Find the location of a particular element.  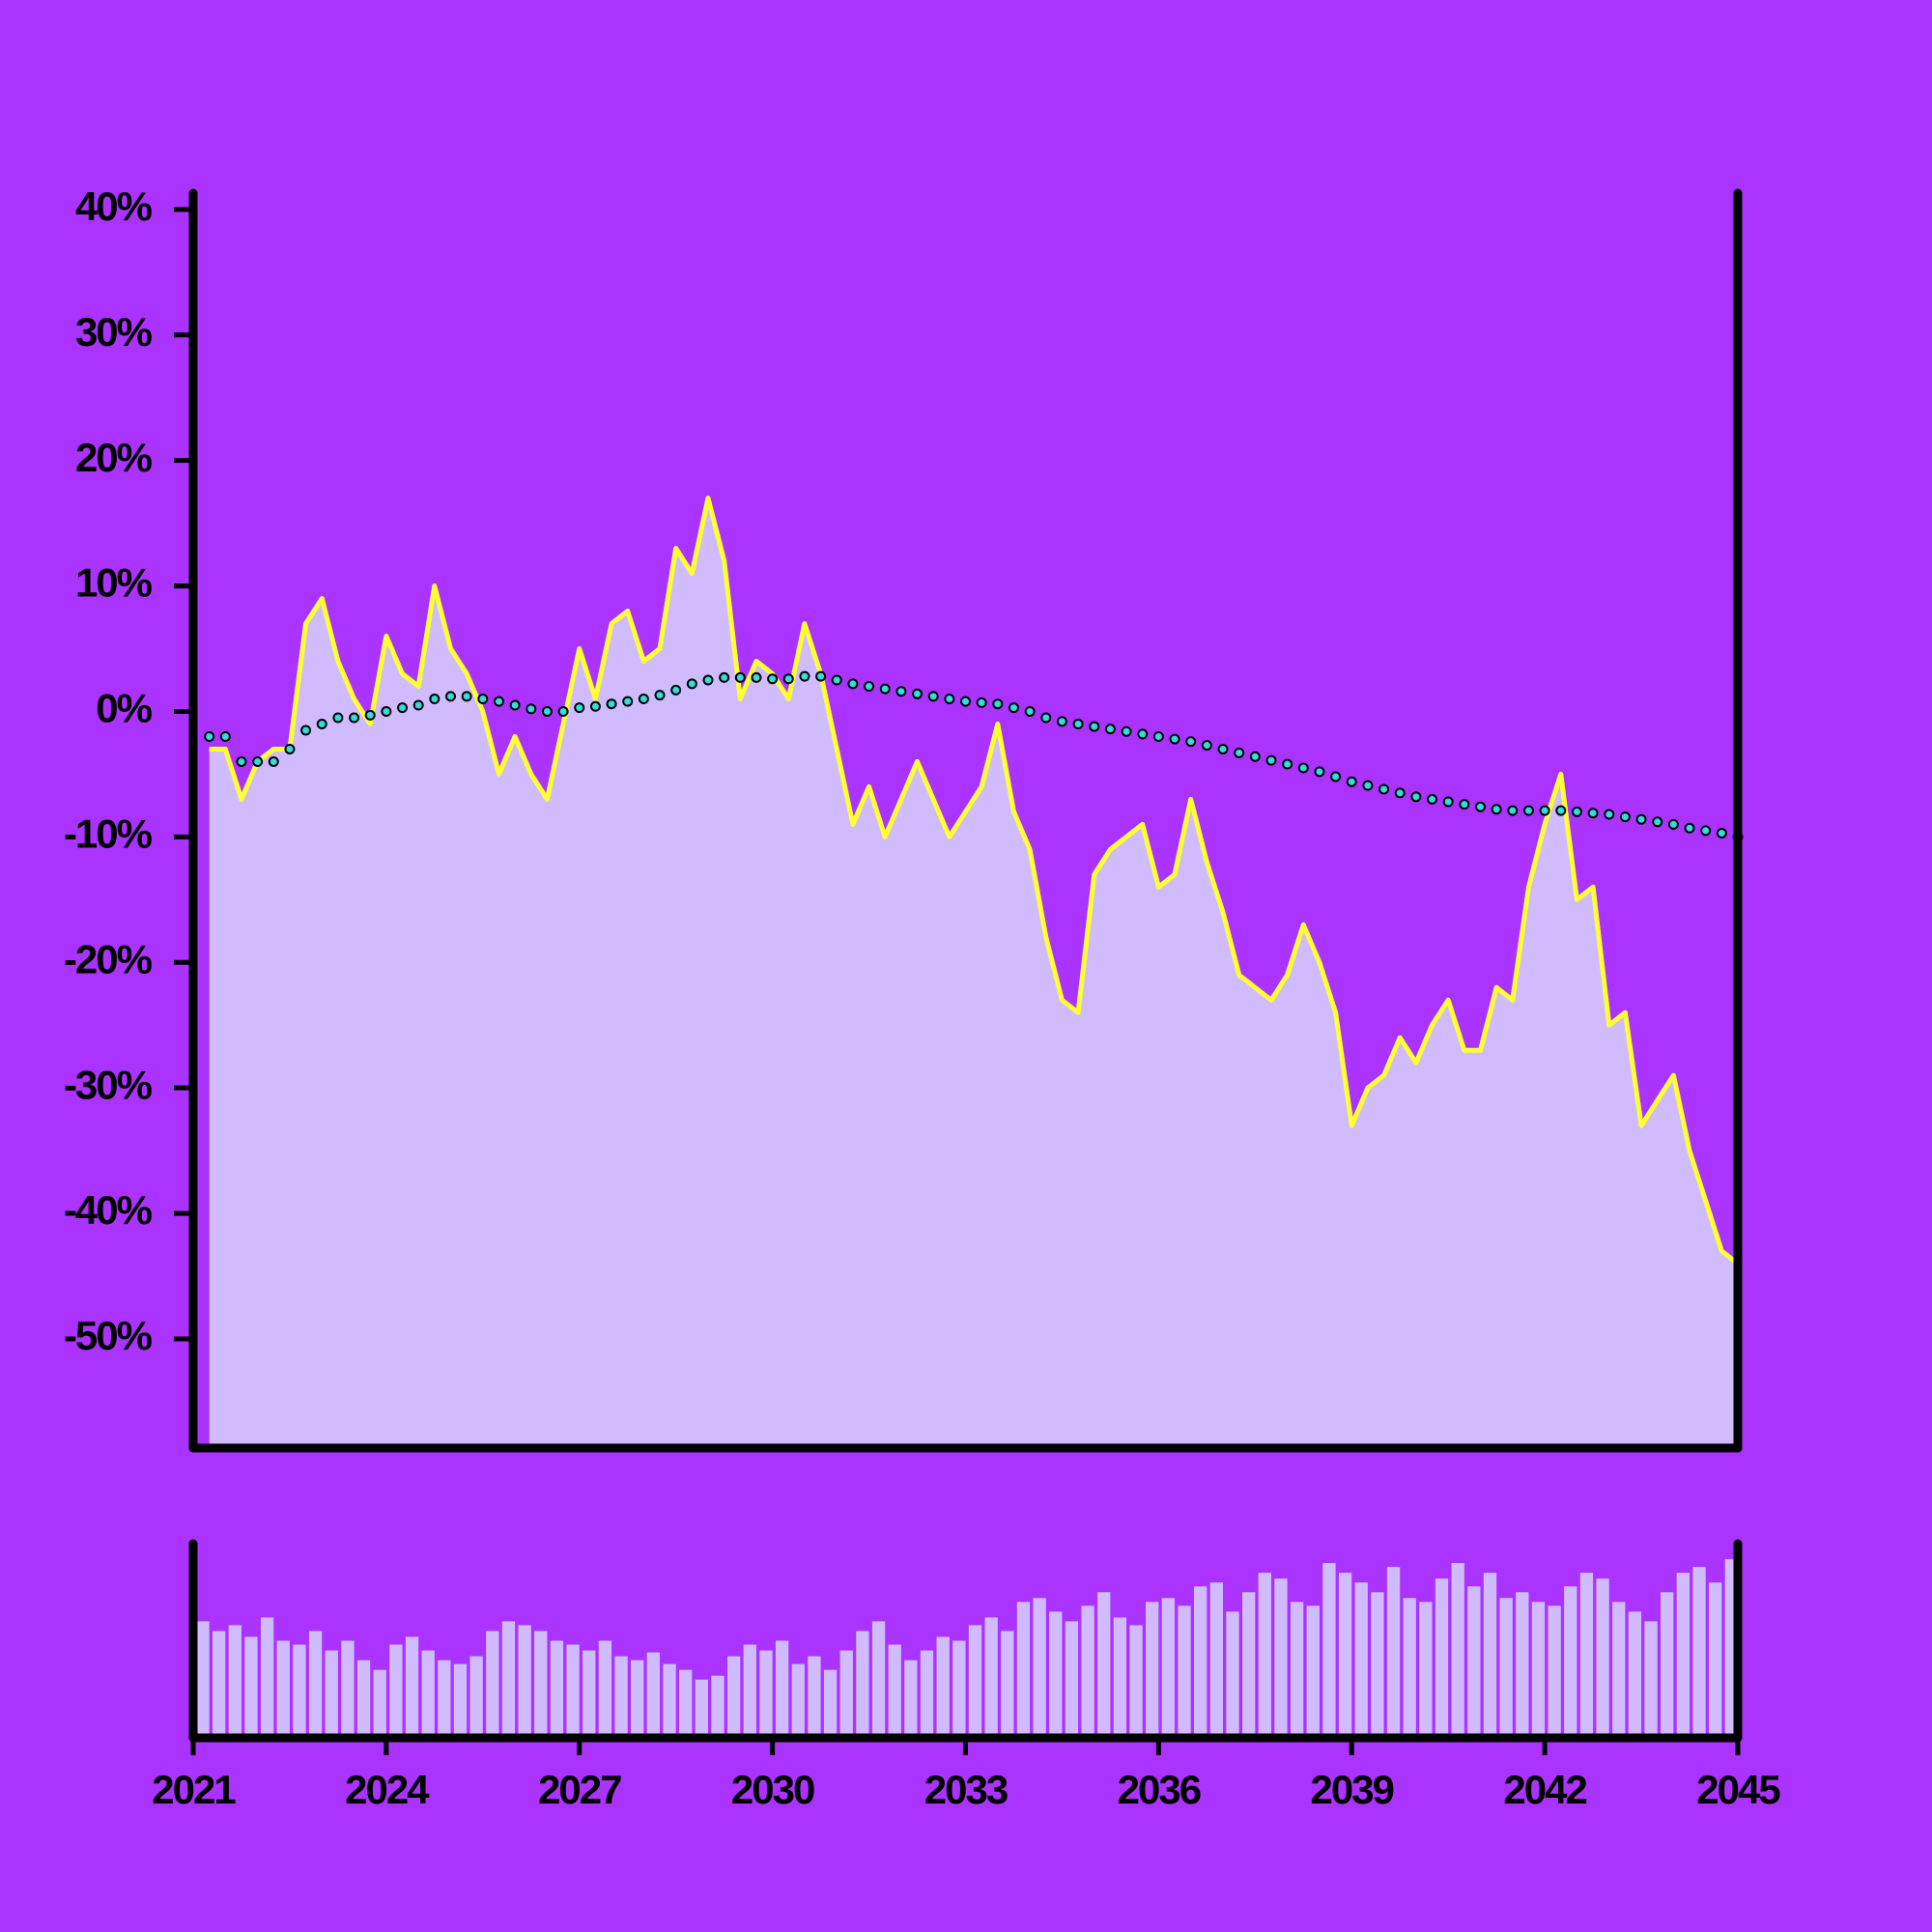

y-tick-label: -40% is located at coordinates (108, 1210).